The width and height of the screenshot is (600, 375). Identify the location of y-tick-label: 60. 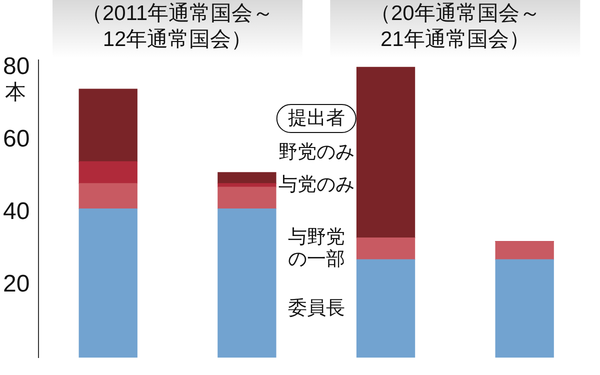
(16, 138).